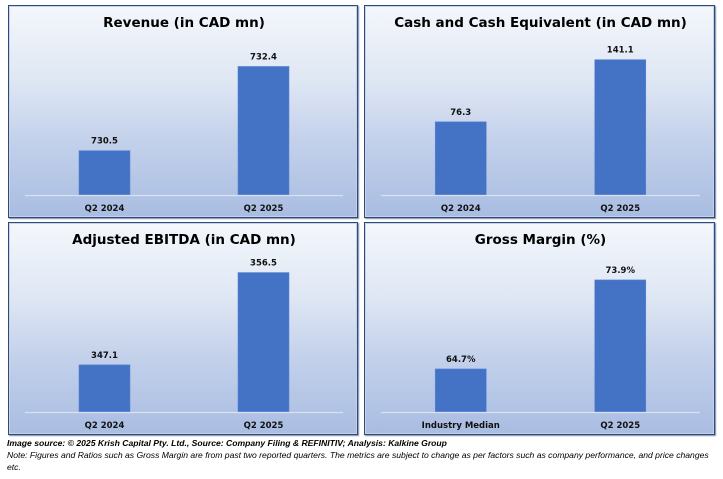  I want to click on data-label: 64.7%, so click(461, 360).